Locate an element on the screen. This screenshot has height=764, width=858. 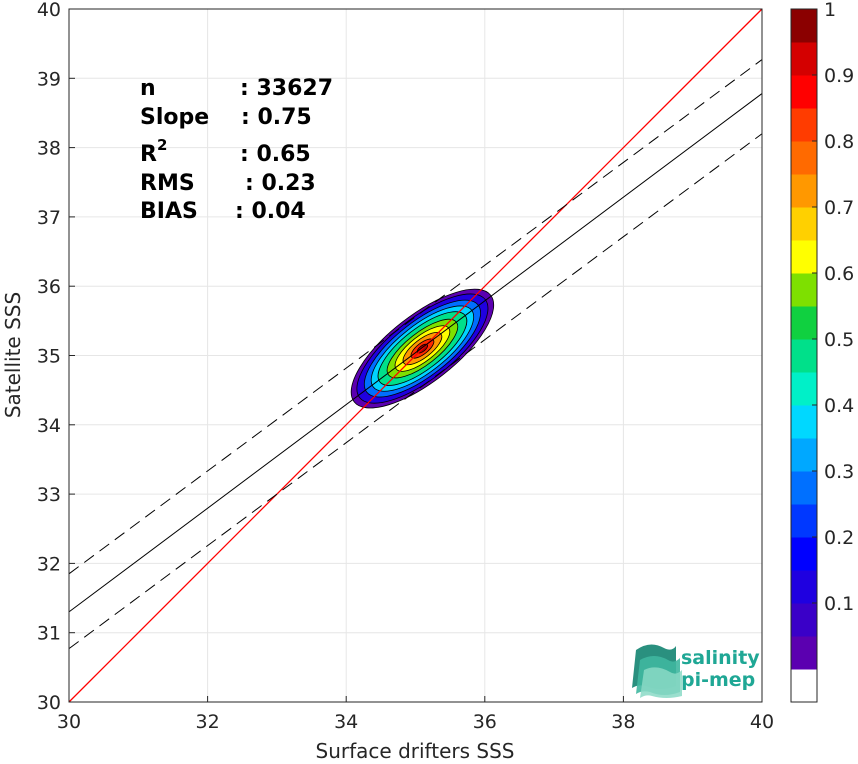
stat-r2-superscript: 2 is located at coordinates (162, 145).